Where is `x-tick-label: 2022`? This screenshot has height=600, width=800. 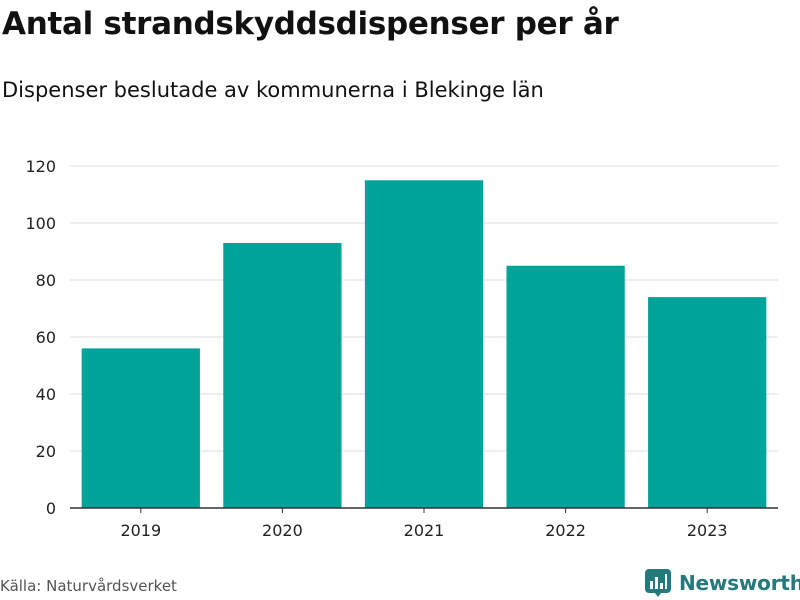
x-tick-label: 2022 is located at coordinates (565, 530).